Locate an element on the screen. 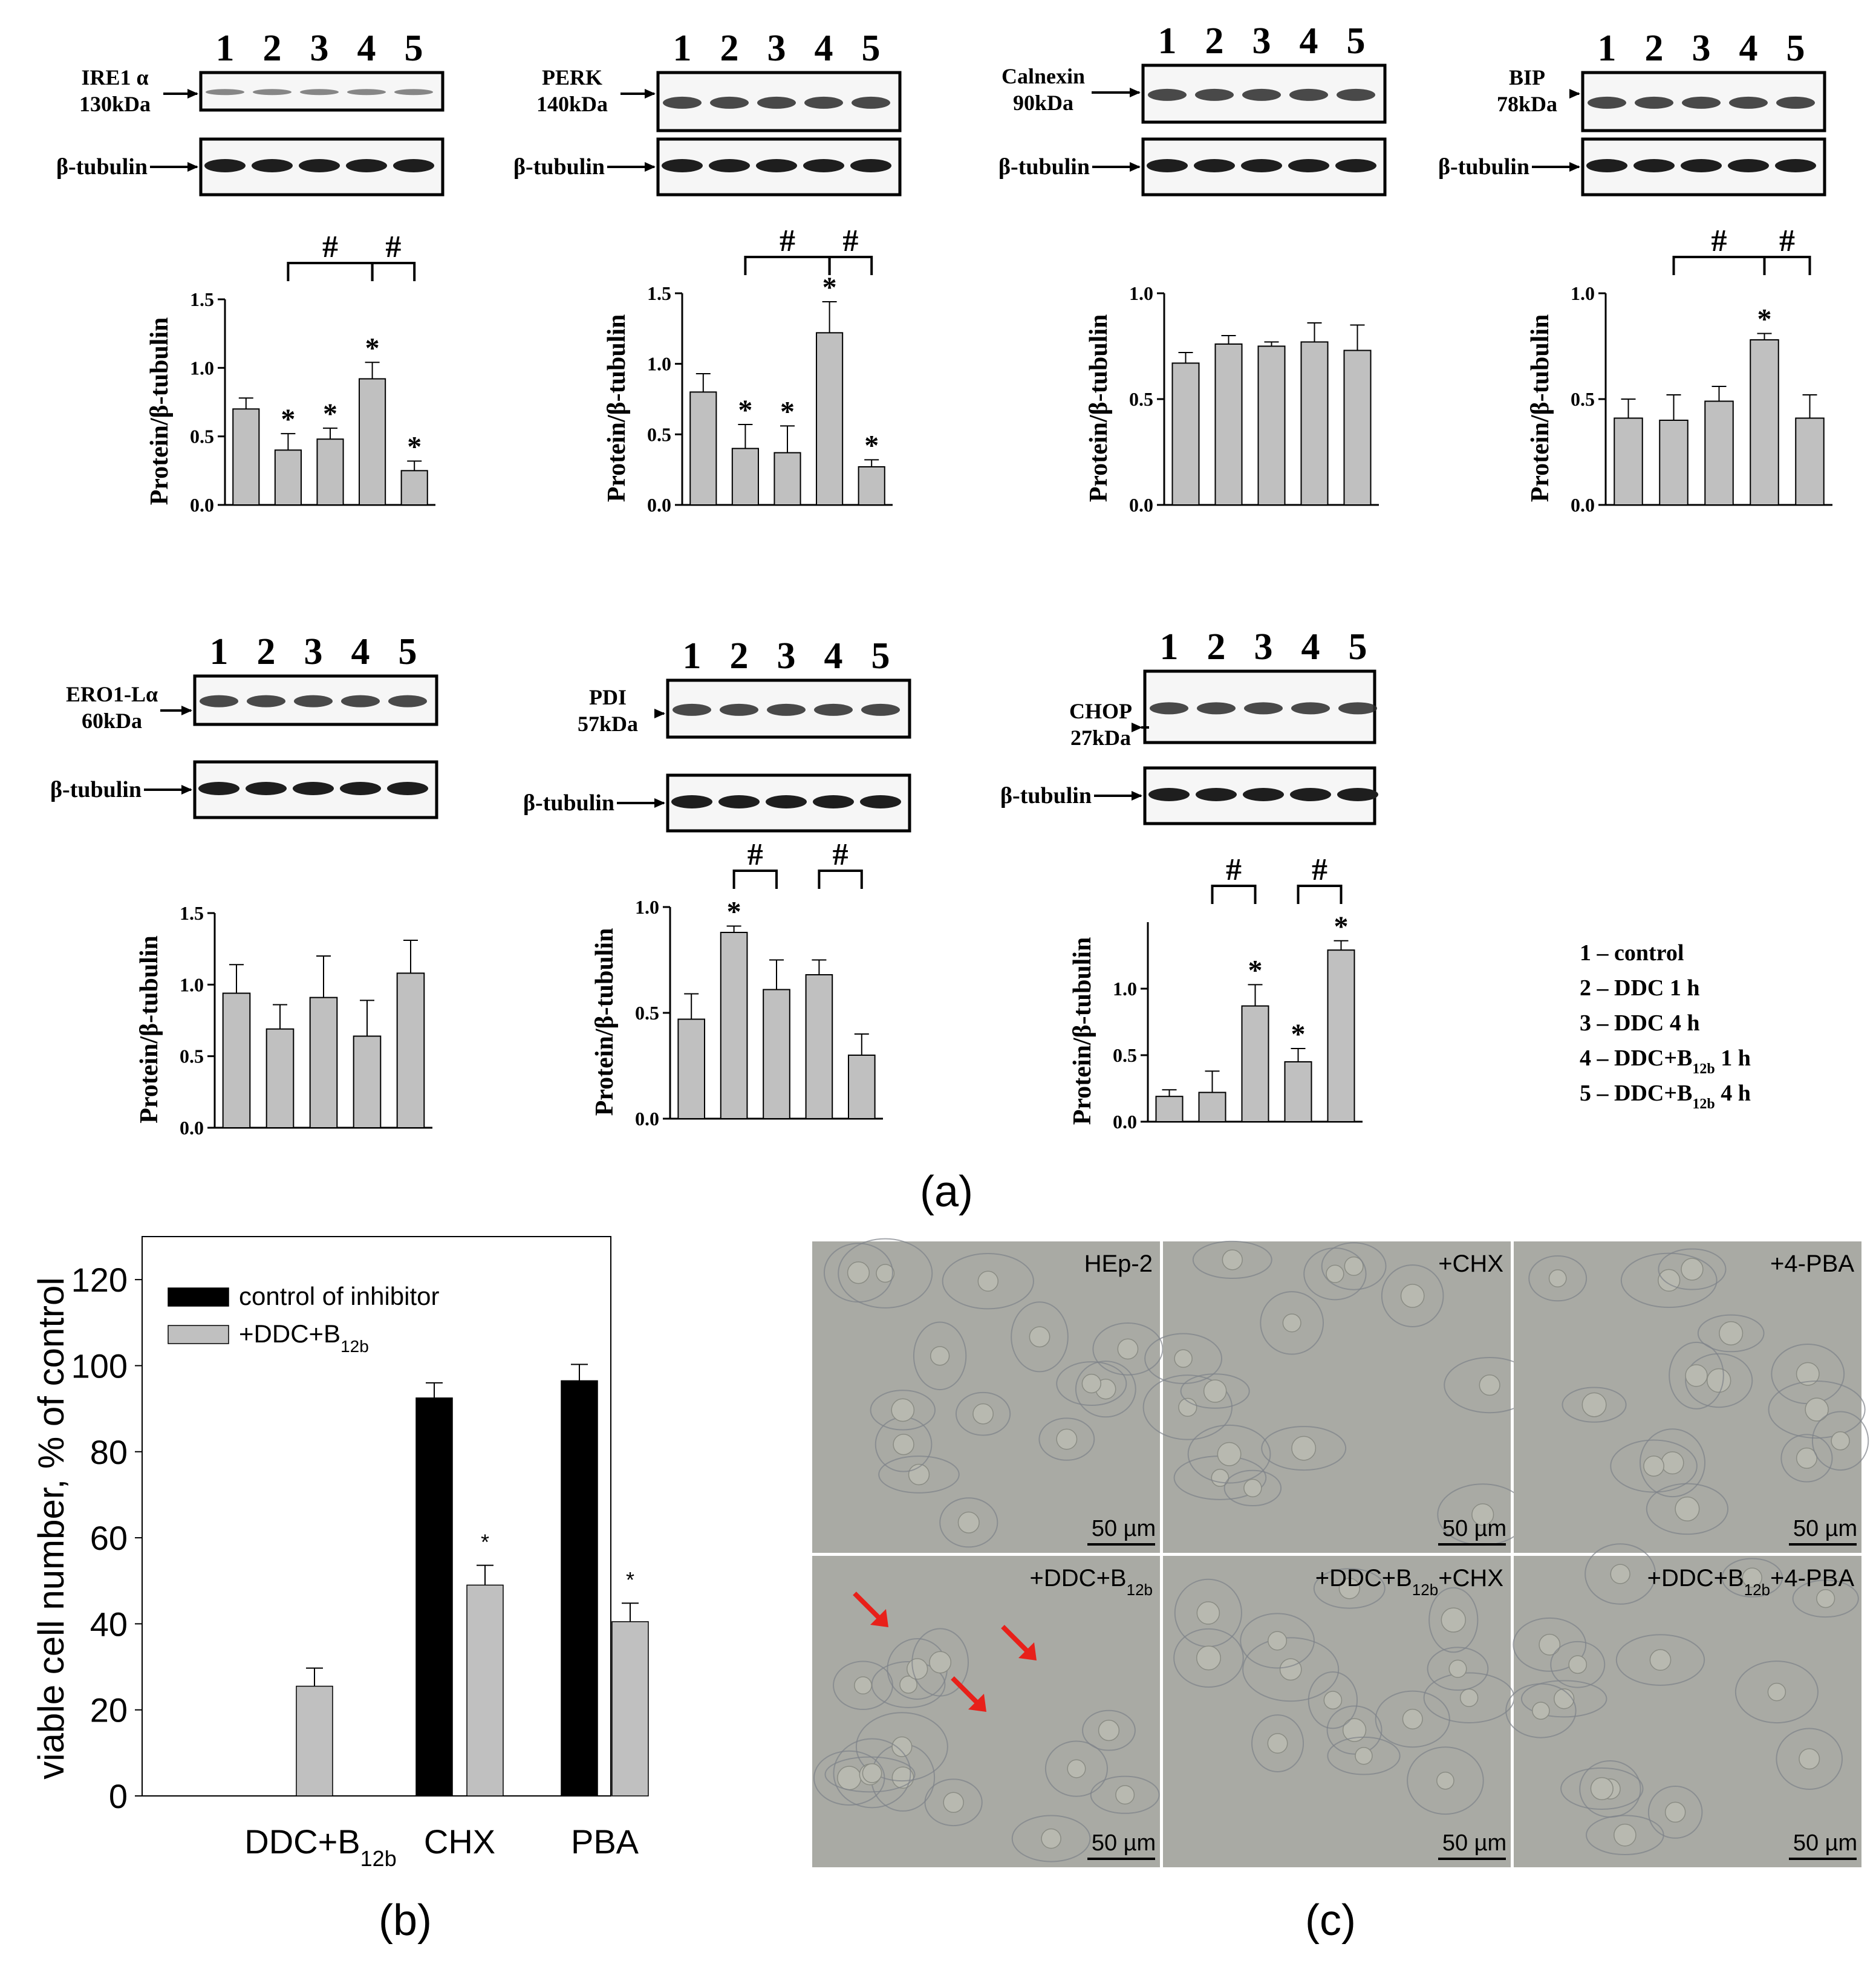  protein-size: 27kDa is located at coordinates (1100, 738).